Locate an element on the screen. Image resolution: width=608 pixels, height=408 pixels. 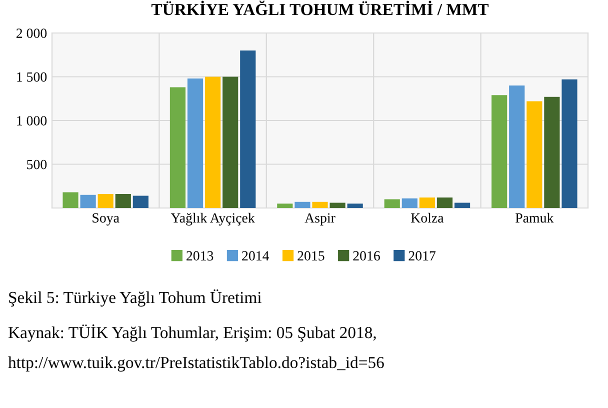
legend-label: 2013 is located at coordinates (200, 256).